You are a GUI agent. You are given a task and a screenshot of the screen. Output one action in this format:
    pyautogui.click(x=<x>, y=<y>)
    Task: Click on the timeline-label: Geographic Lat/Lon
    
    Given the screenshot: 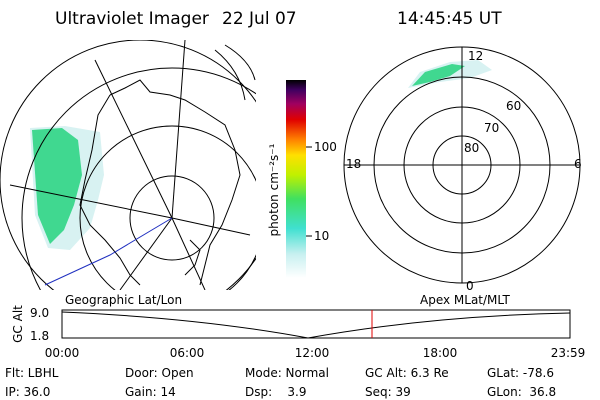 What is the action you would take?
    pyautogui.click(x=123, y=300)
    